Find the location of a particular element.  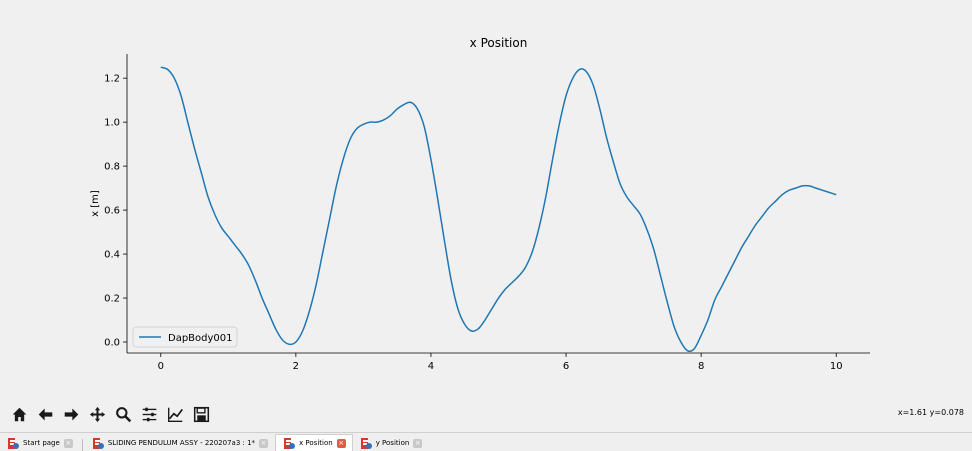

y-tick-label: 0.8 is located at coordinates (112, 167).